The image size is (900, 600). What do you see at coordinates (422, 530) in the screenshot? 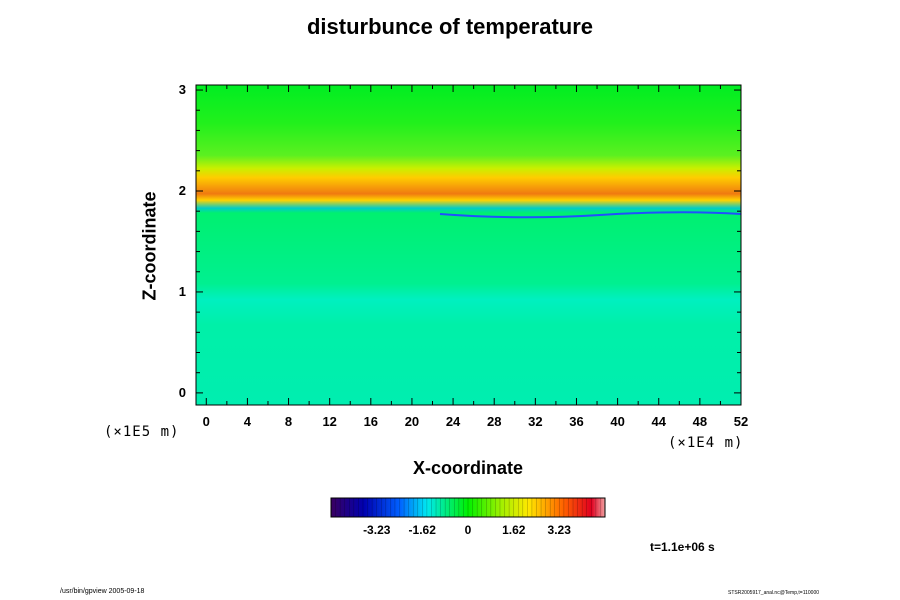
I see `colorbar-tick-label: -1.62` at bounding box center [422, 530].